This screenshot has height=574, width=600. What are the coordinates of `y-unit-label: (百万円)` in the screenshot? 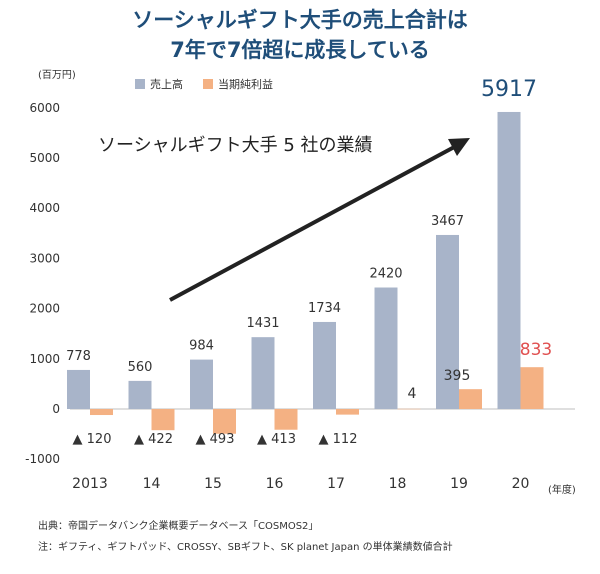 It's located at (57, 75).